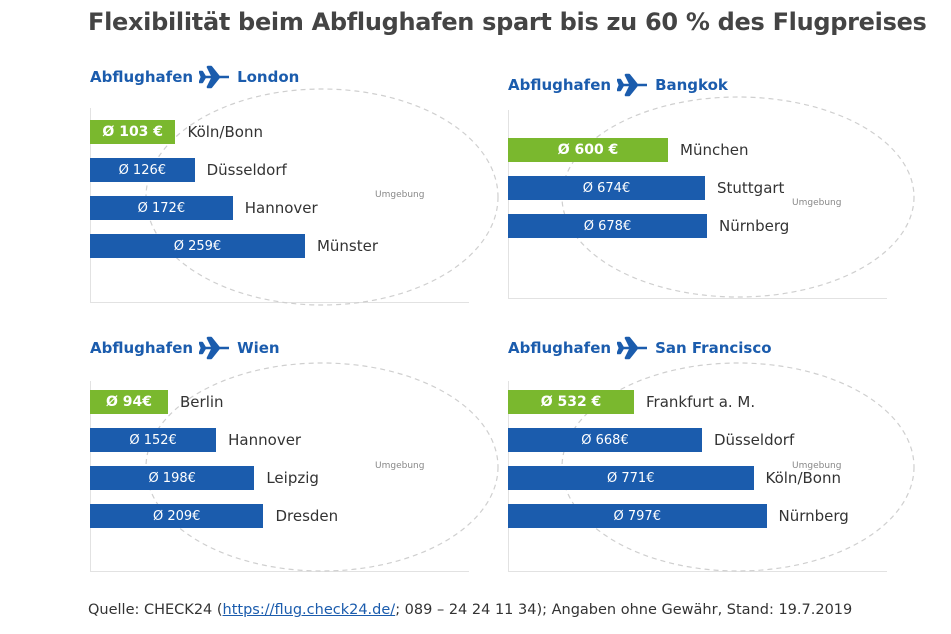  I want to click on bar: Ø 259€, so click(197, 246).